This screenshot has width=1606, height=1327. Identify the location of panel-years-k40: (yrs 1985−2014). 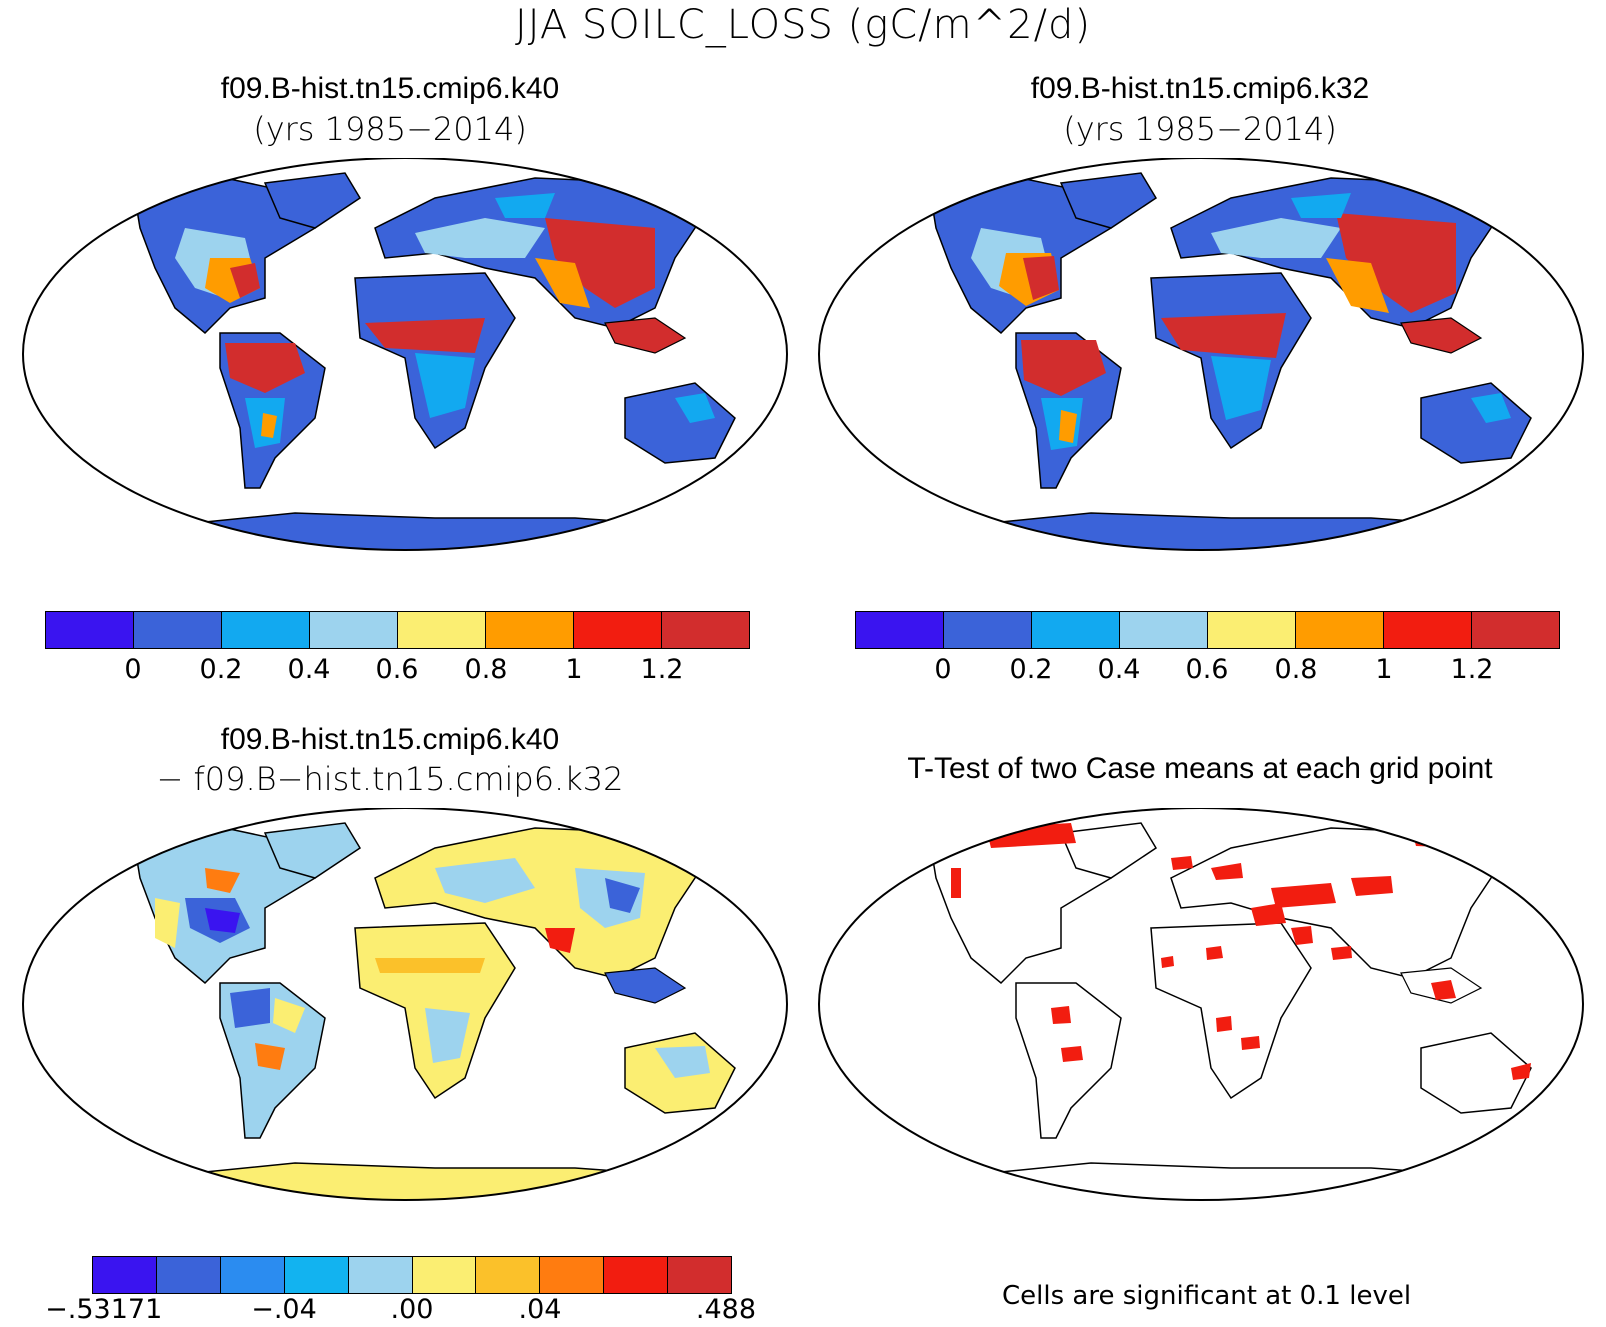
(390, 129).